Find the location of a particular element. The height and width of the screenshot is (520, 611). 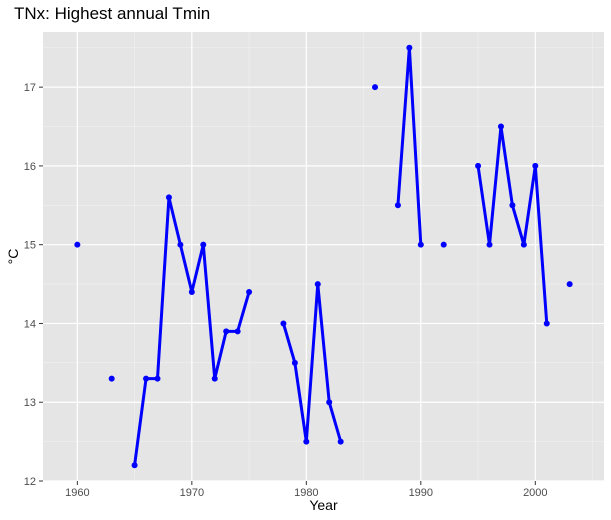

y-axis-ticks: 12 13 14 15 16 17 is located at coordinates (33, 285).